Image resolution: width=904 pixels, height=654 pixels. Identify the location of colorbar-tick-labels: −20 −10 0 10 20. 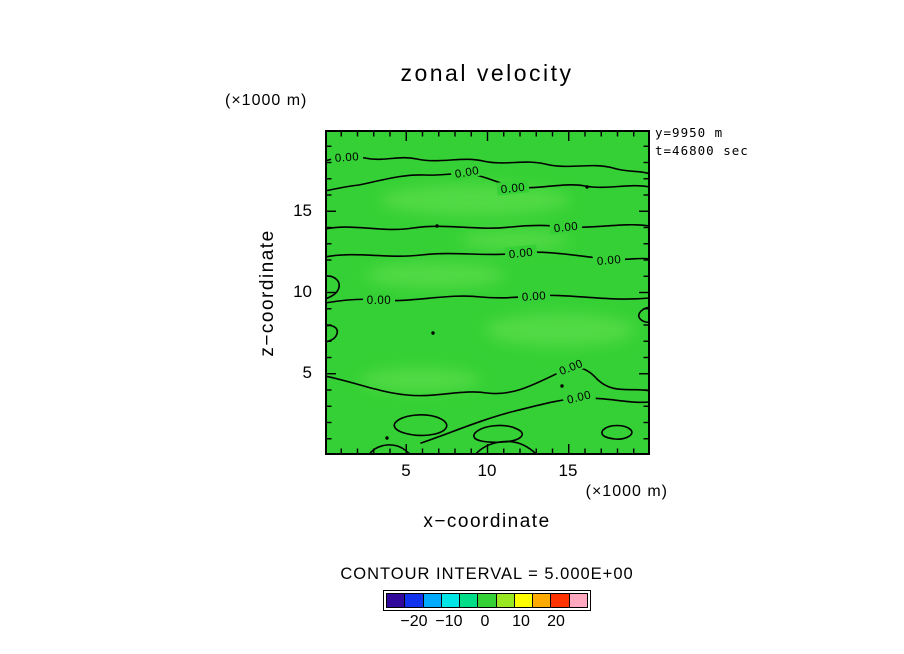
(485, 623).